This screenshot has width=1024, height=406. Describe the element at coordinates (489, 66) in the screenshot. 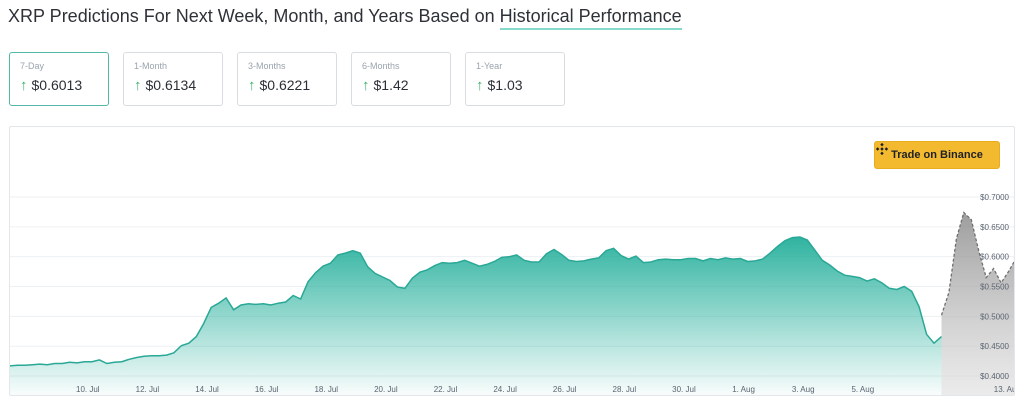

I see `card-label: 1-Year` at that location.